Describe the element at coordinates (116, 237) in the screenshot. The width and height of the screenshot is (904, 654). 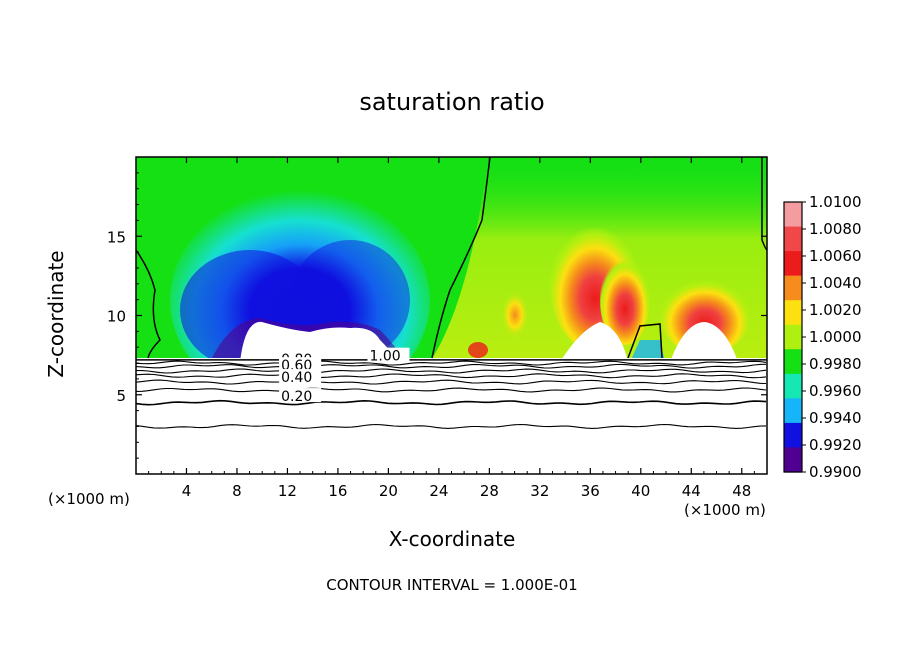
I see `y-tick-label: 15` at that location.